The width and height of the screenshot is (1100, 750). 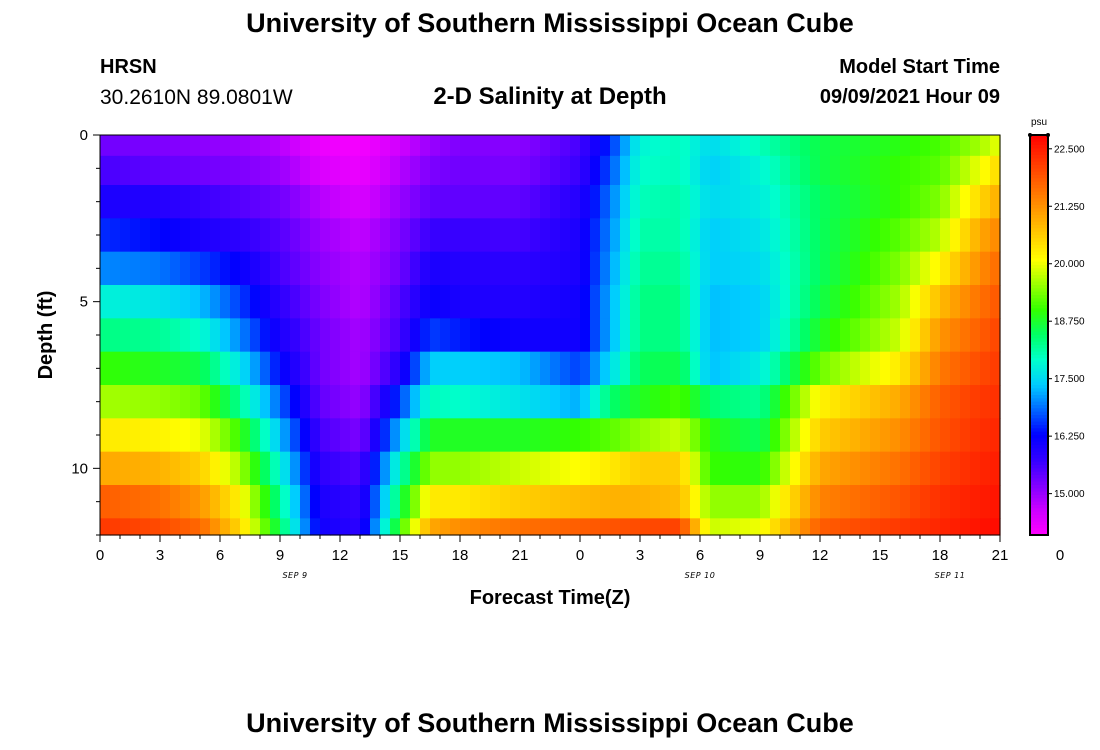 What do you see at coordinates (880, 555) in the screenshot?
I see `x-tick-label: 15` at bounding box center [880, 555].